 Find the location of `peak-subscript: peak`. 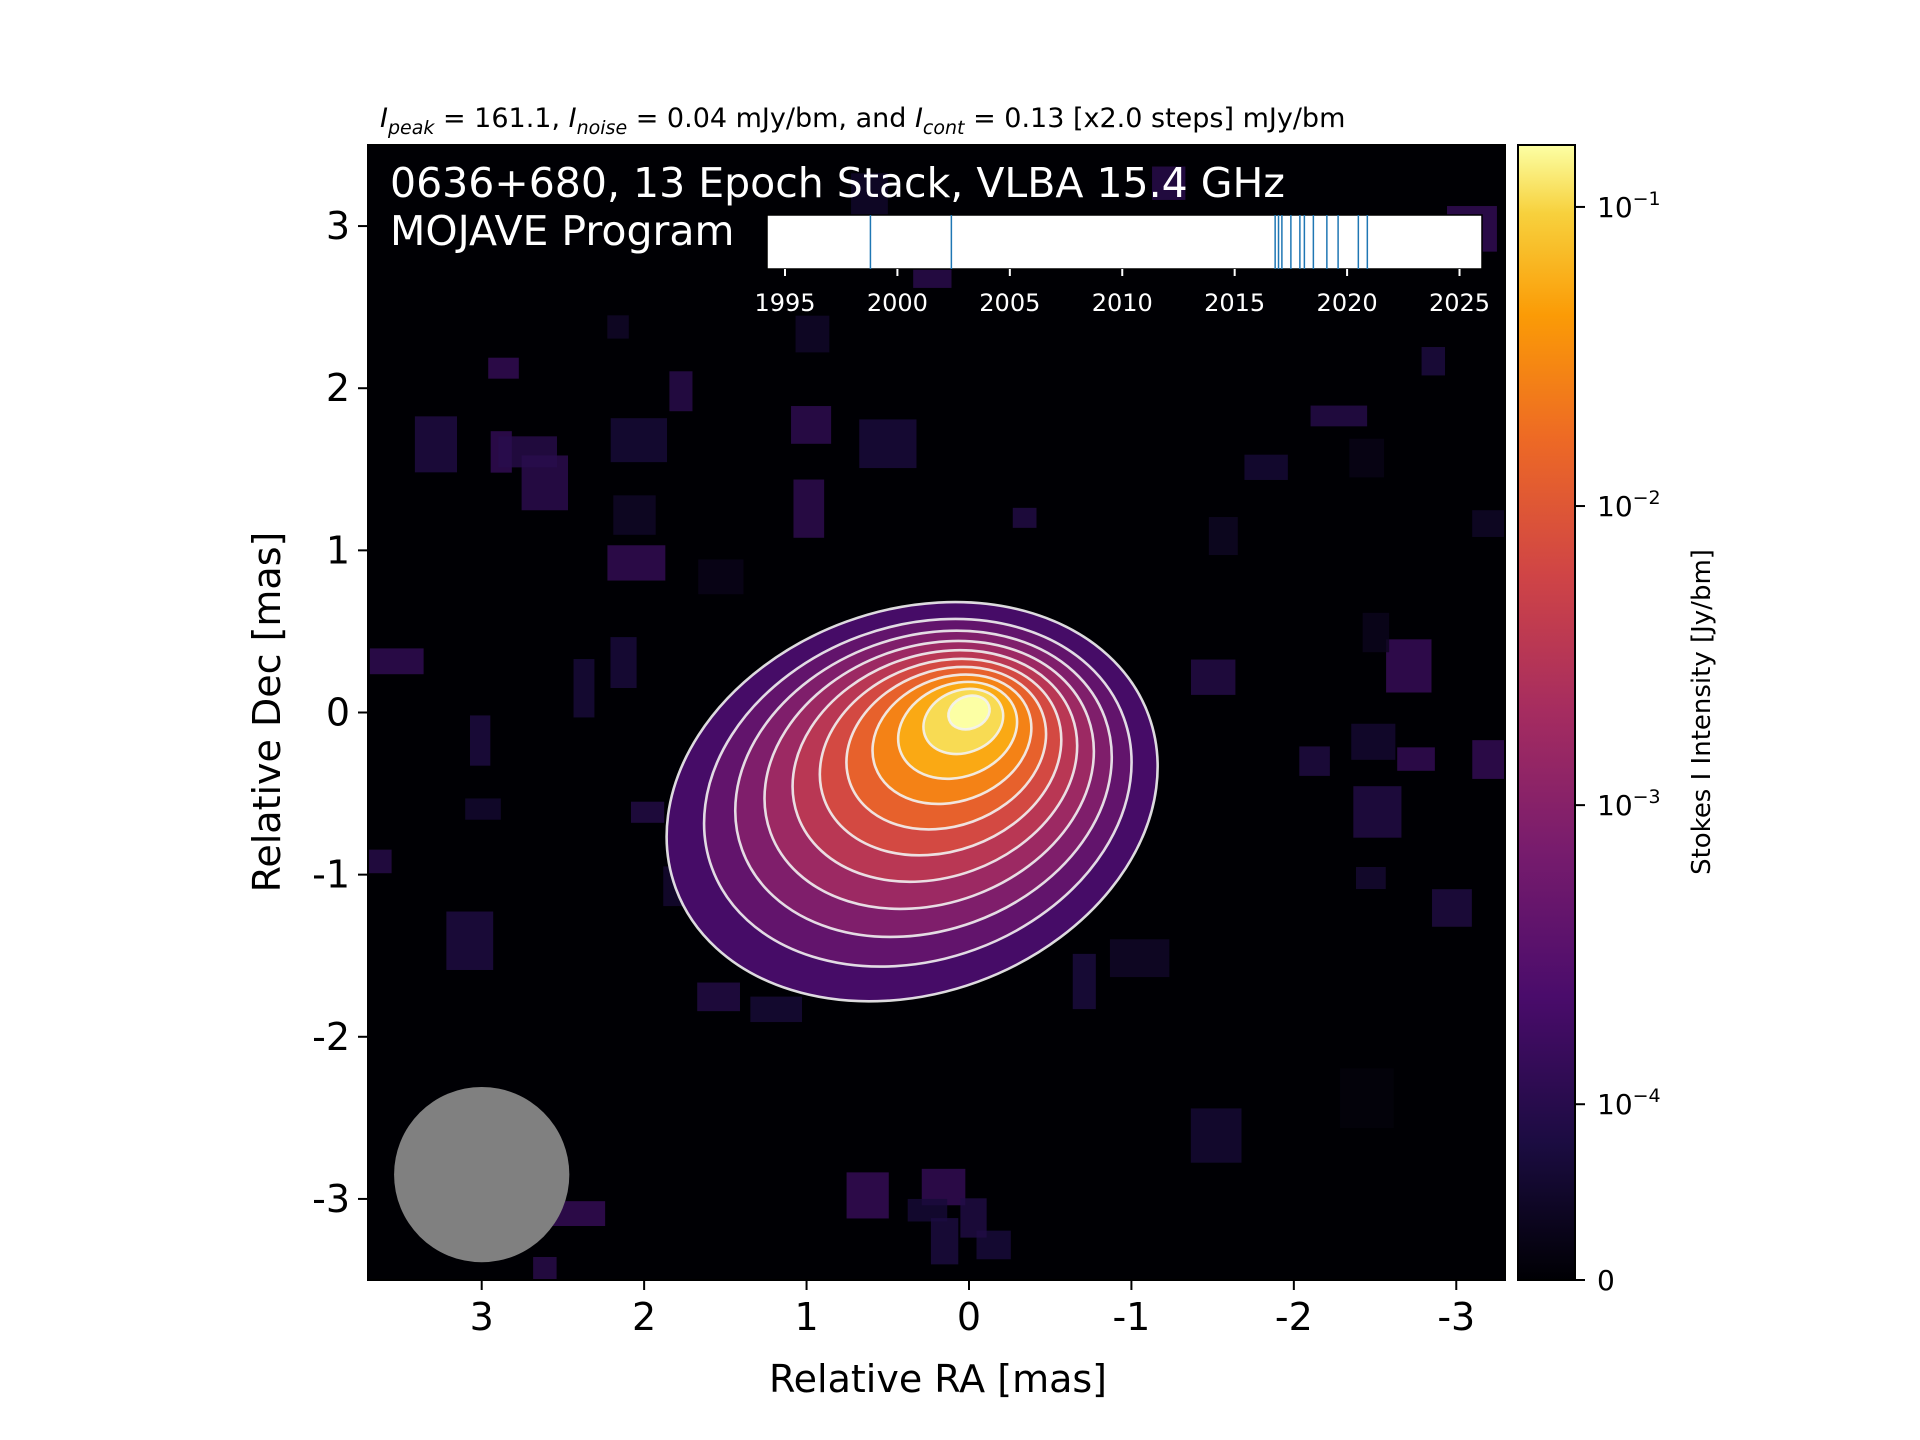

peak-subscript: peak is located at coordinates (411, 128).